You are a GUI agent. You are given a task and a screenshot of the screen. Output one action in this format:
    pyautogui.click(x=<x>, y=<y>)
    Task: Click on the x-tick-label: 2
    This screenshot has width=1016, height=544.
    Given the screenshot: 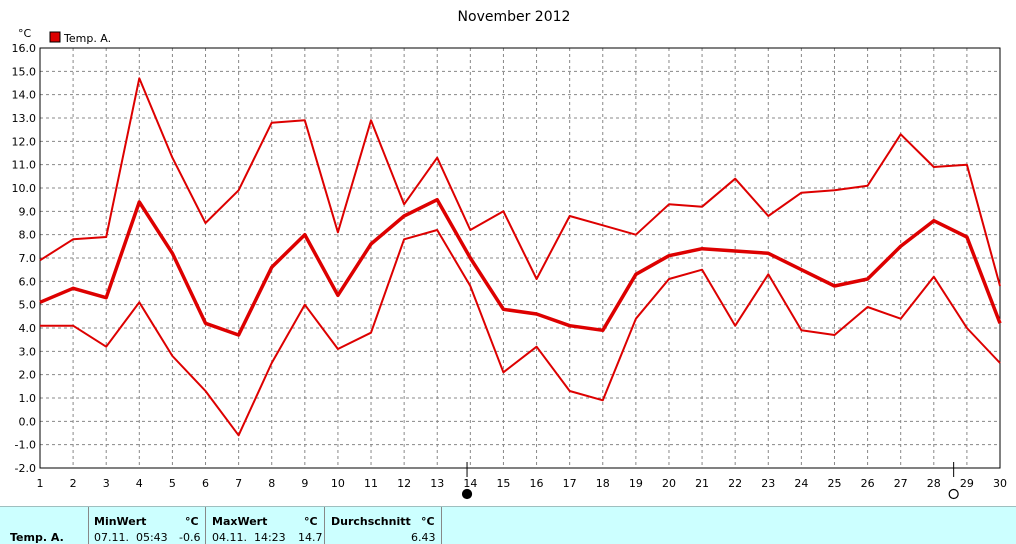 What is the action you would take?
    pyautogui.click(x=73, y=483)
    